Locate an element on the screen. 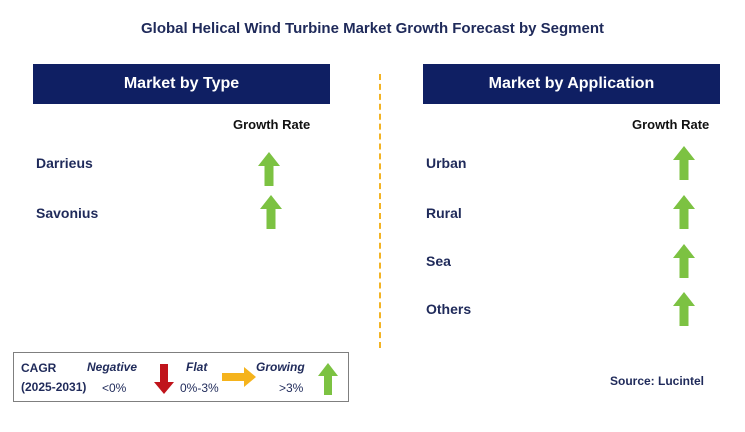 The image size is (745, 432). legend-negative-value: <0% is located at coordinates (114, 388).